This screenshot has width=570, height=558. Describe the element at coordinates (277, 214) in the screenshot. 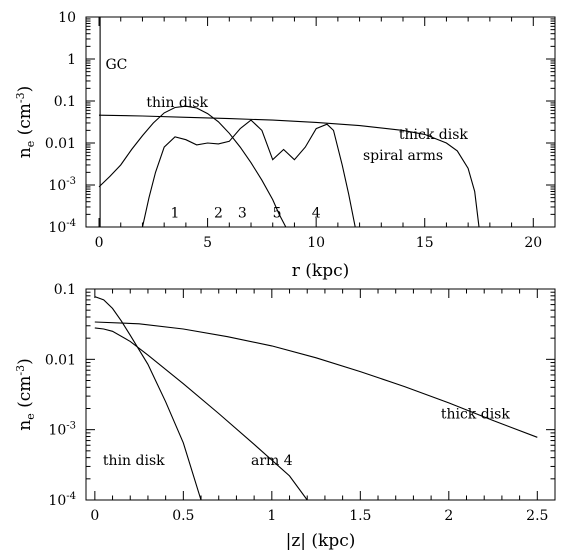

I see `annotation-5: 5` at that location.